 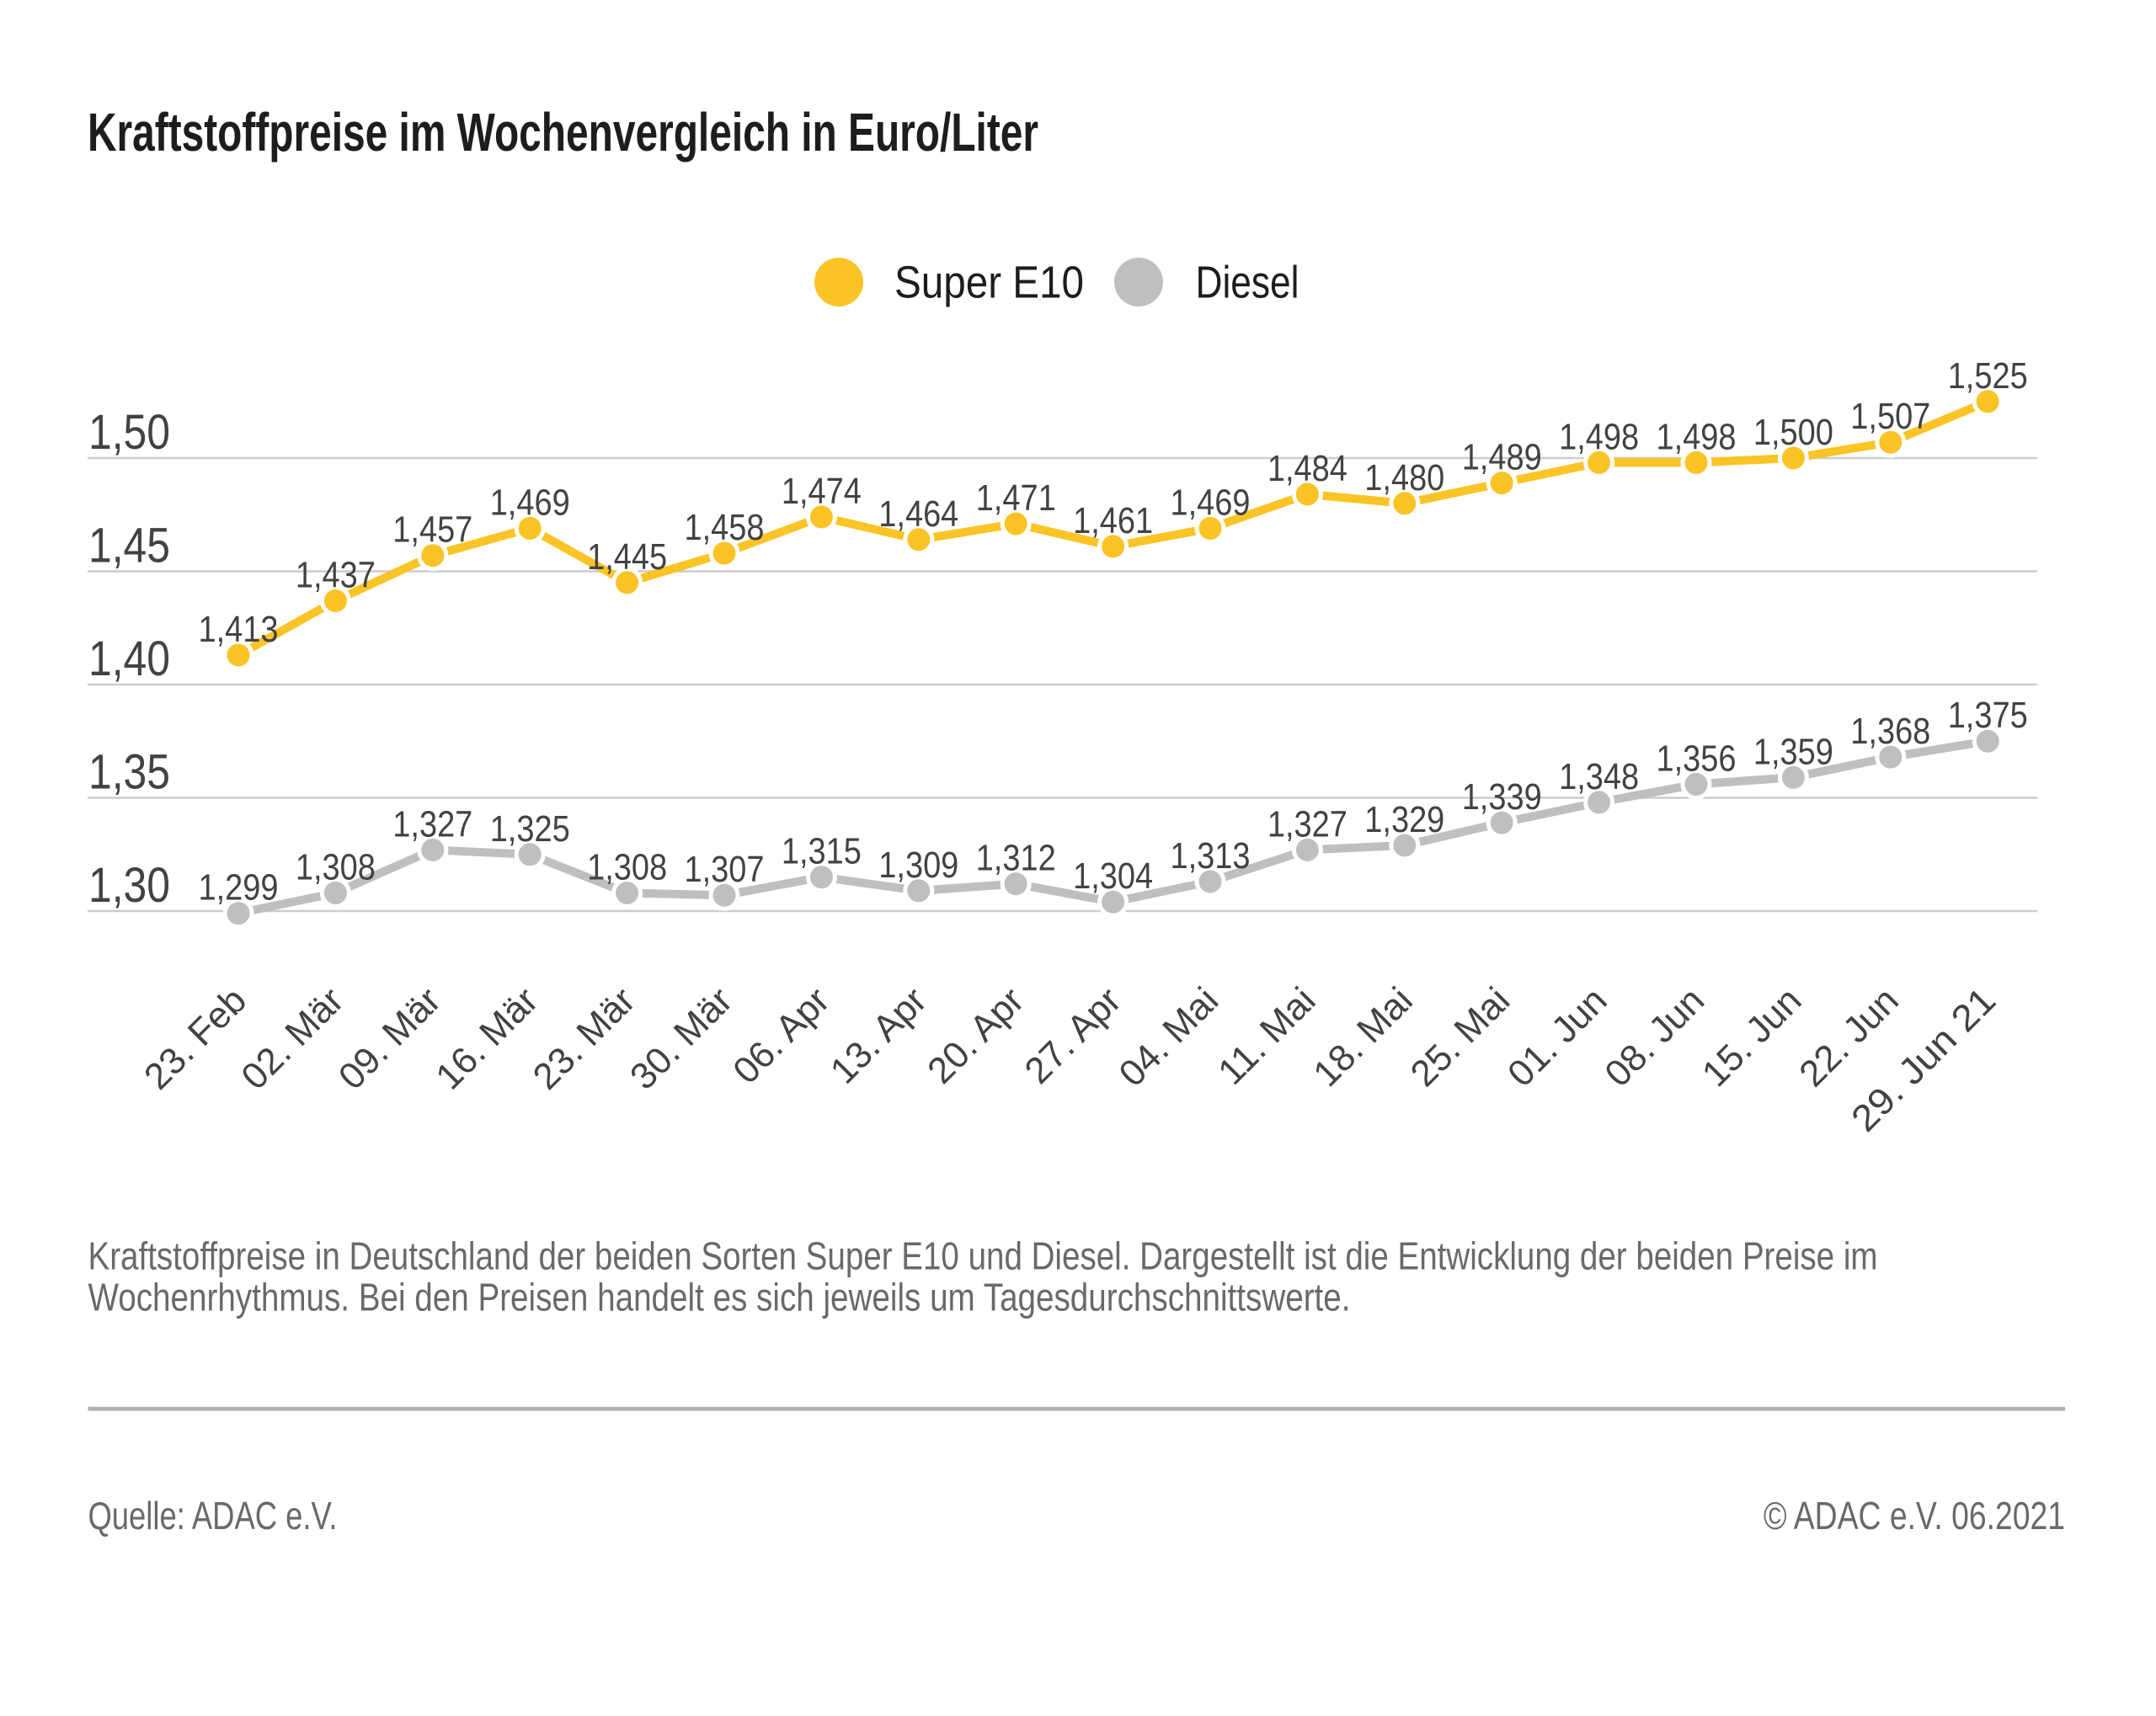 I want to click on svg-text: 1,348, so click(x=1599, y=776).